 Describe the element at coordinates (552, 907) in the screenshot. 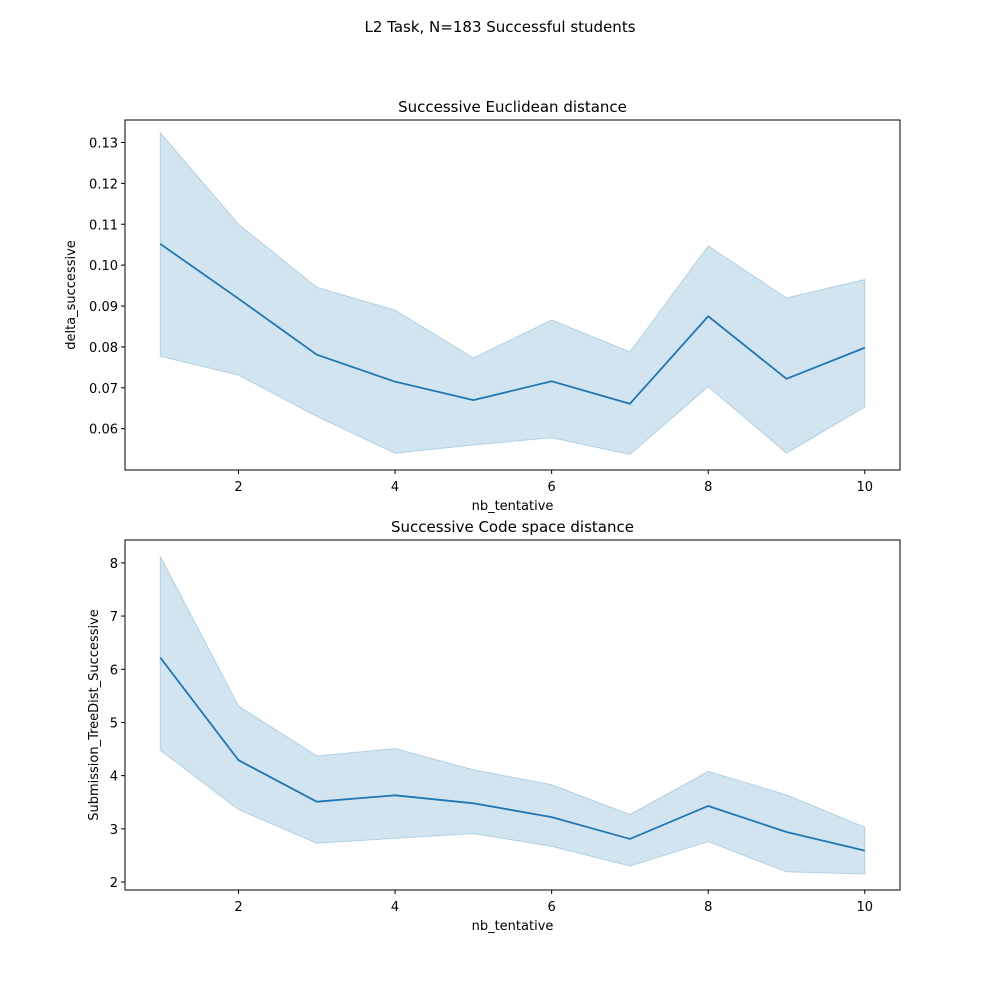

I see `x-tick-label-code-space: 6` at that location.